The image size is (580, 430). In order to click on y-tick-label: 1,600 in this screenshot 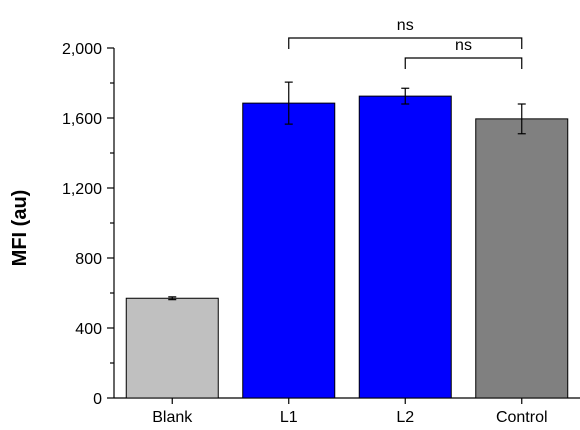, I will do `click(82, 119)`.